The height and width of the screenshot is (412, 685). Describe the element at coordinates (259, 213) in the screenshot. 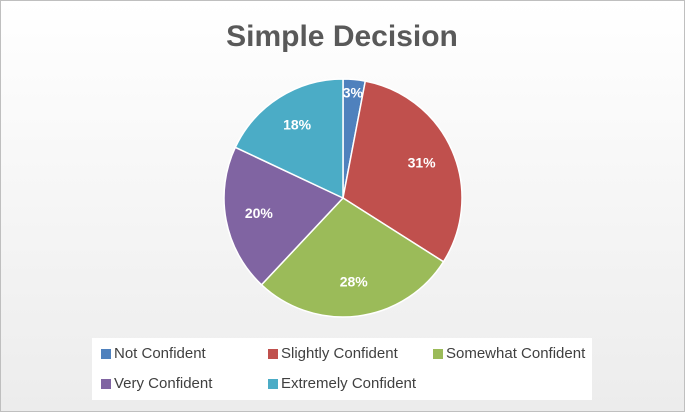

I see `data-label: 20%` at that location.